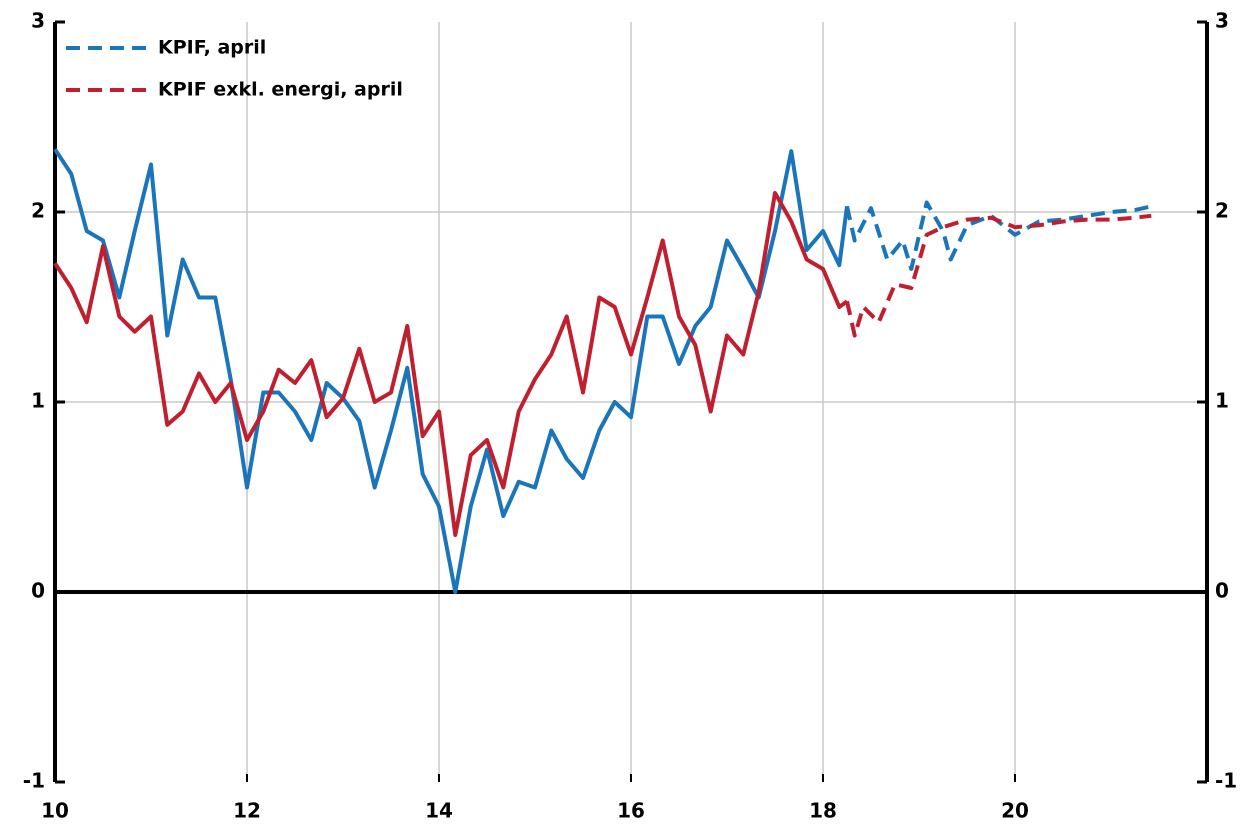 The image size is (1244, 835). What do you see at coordinates (38, 211) in the screenshot?
I see `y-tick-label: 2` at bounding box center [38, 211].